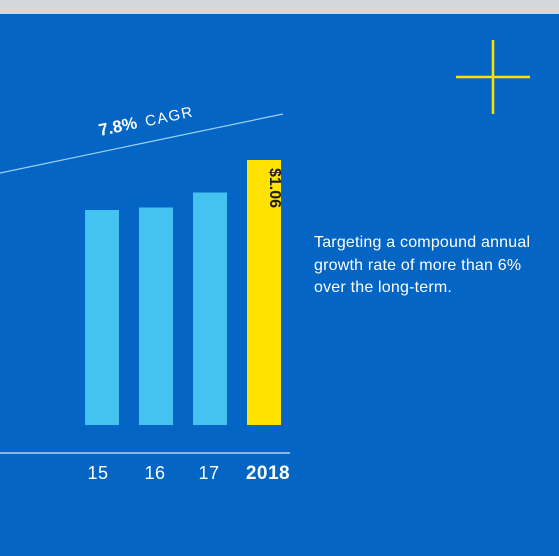 The width and height of the screenshot is (559, 556). I want to click on x-tick-2018: 2018, so click(268, 473).